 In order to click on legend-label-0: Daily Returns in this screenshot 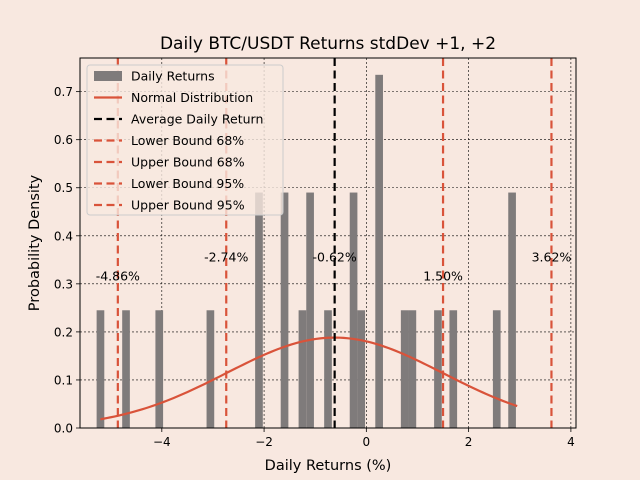, I will do `click(173, 76)`.